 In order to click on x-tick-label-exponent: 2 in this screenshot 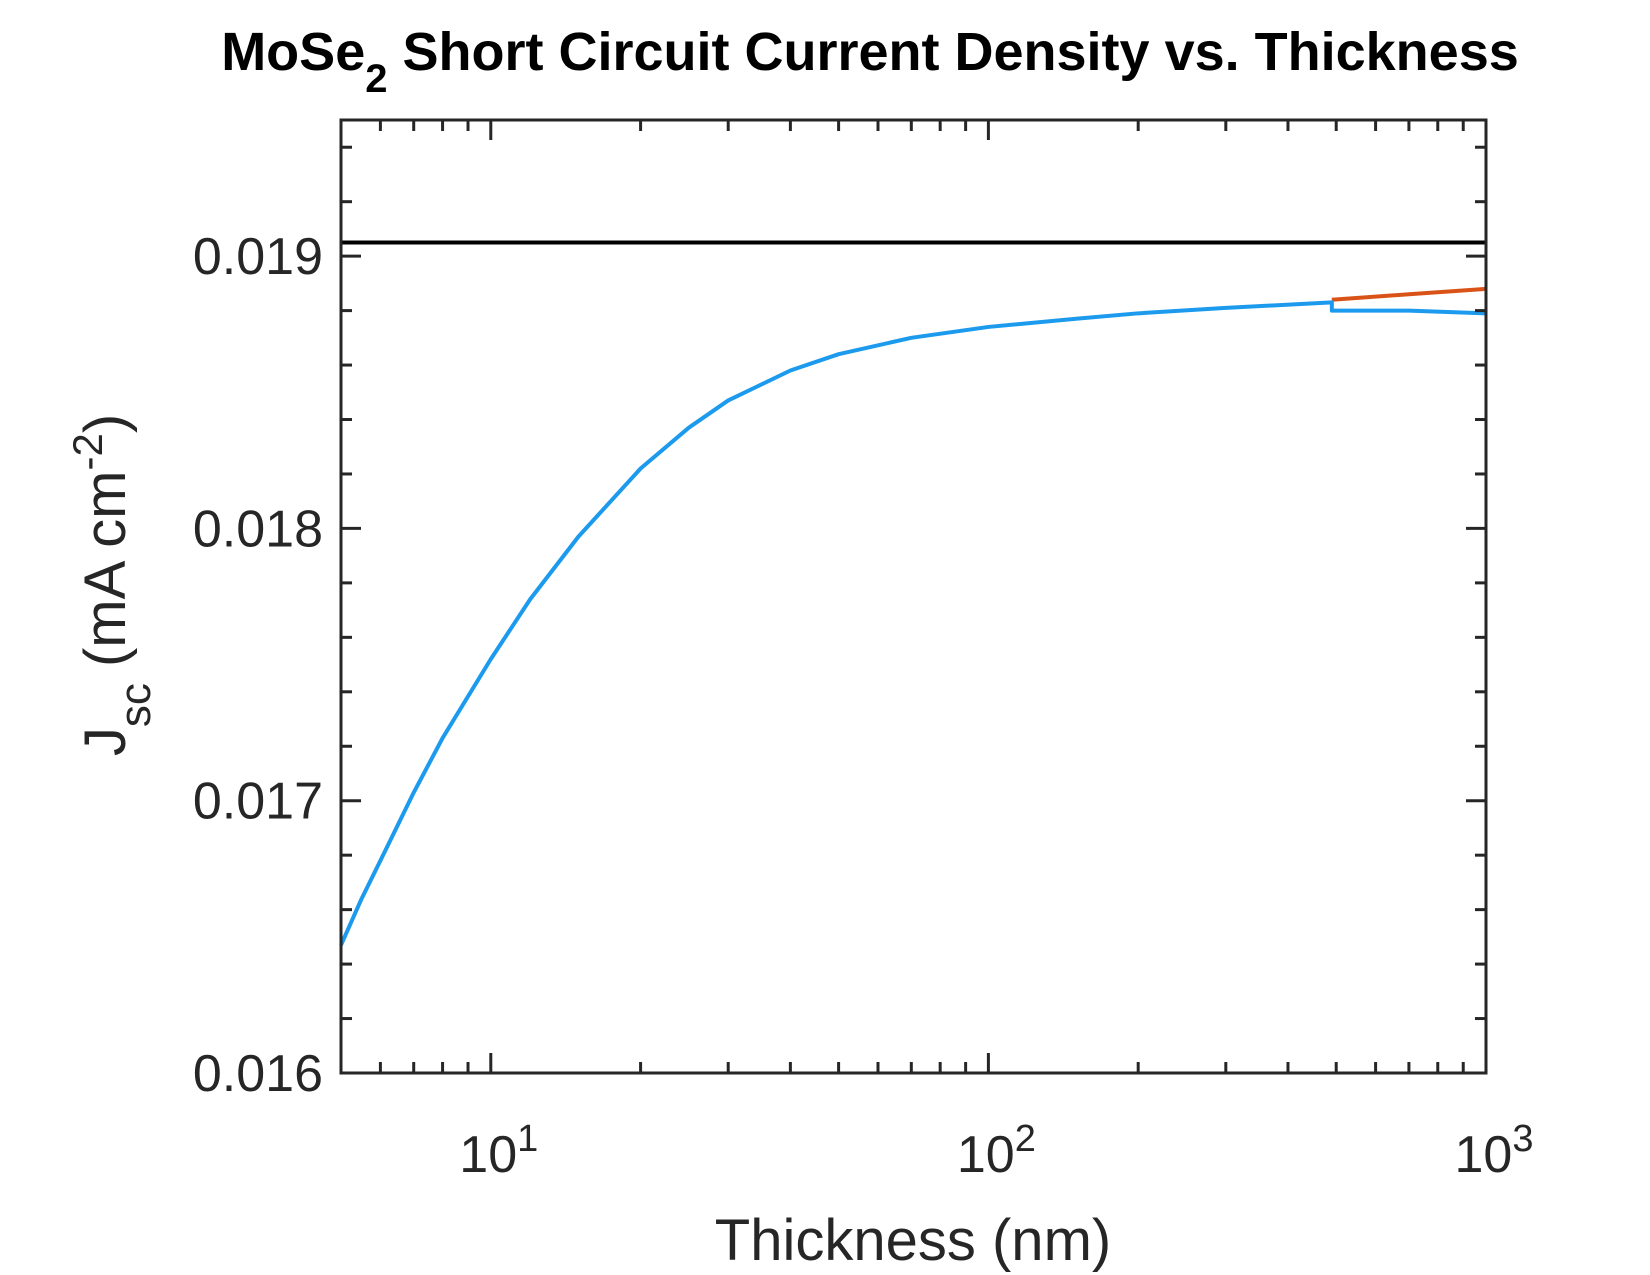, I will do `click(1025, 1139)`.